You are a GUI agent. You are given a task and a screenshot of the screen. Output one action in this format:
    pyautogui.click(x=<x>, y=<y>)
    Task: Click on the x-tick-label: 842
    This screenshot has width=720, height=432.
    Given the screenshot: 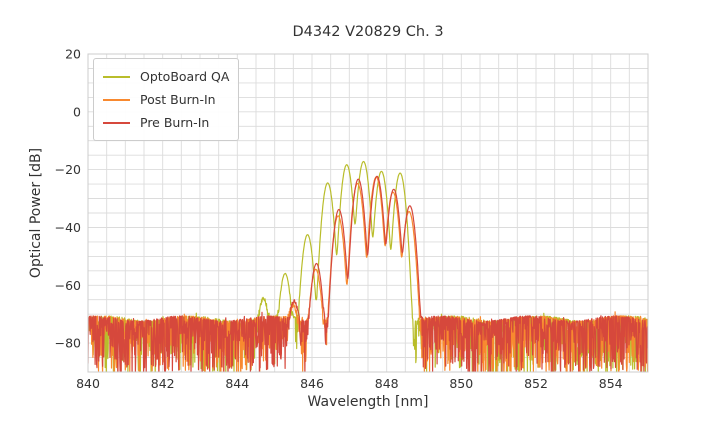 What is the action you would take?
    pyautogui.click(x=163, y=383)
    